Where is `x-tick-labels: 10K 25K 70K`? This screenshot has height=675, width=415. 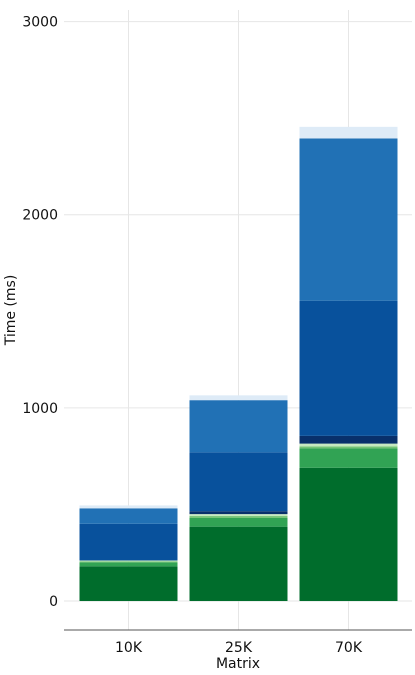 x-tick-labels: 10K 25K 70K is located at coordinates (239, 648).